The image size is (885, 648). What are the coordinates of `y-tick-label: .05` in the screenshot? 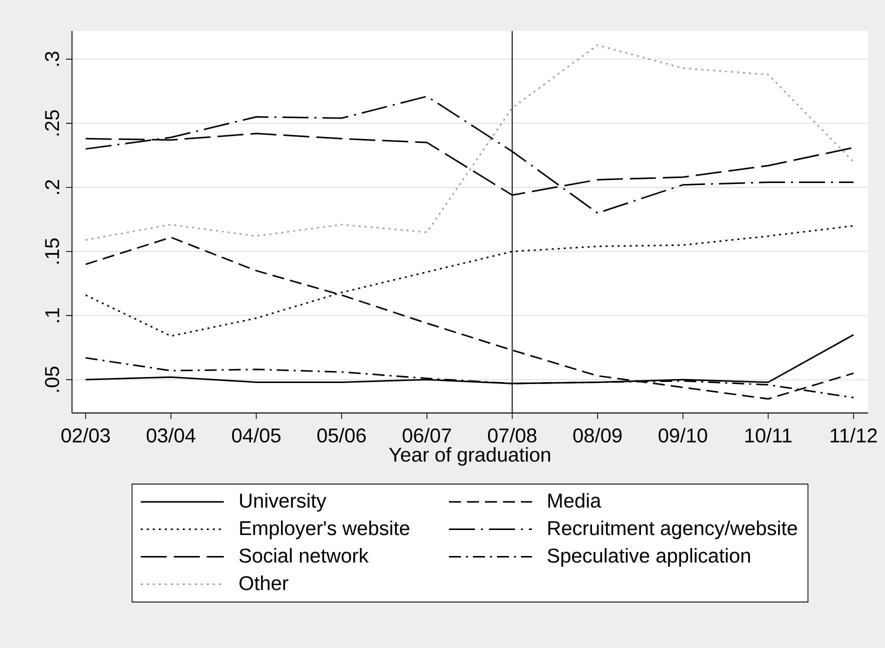 It's located at (52, 379).